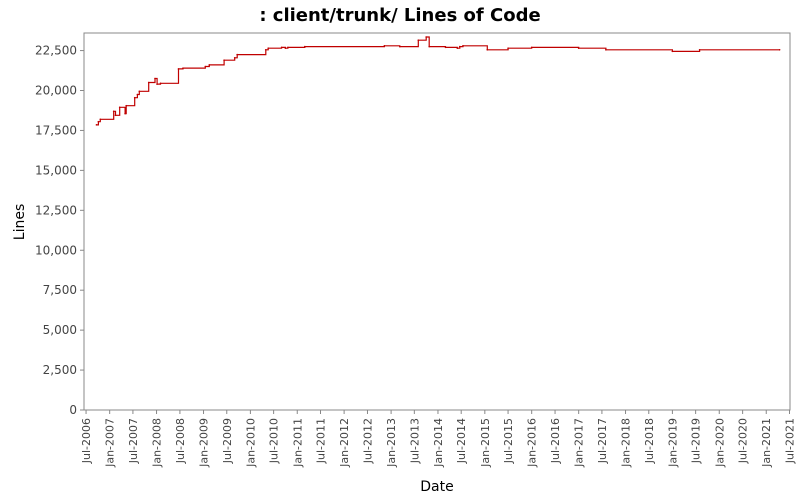  I want to click on y-tick-label: 22,500, so click(56, 51).